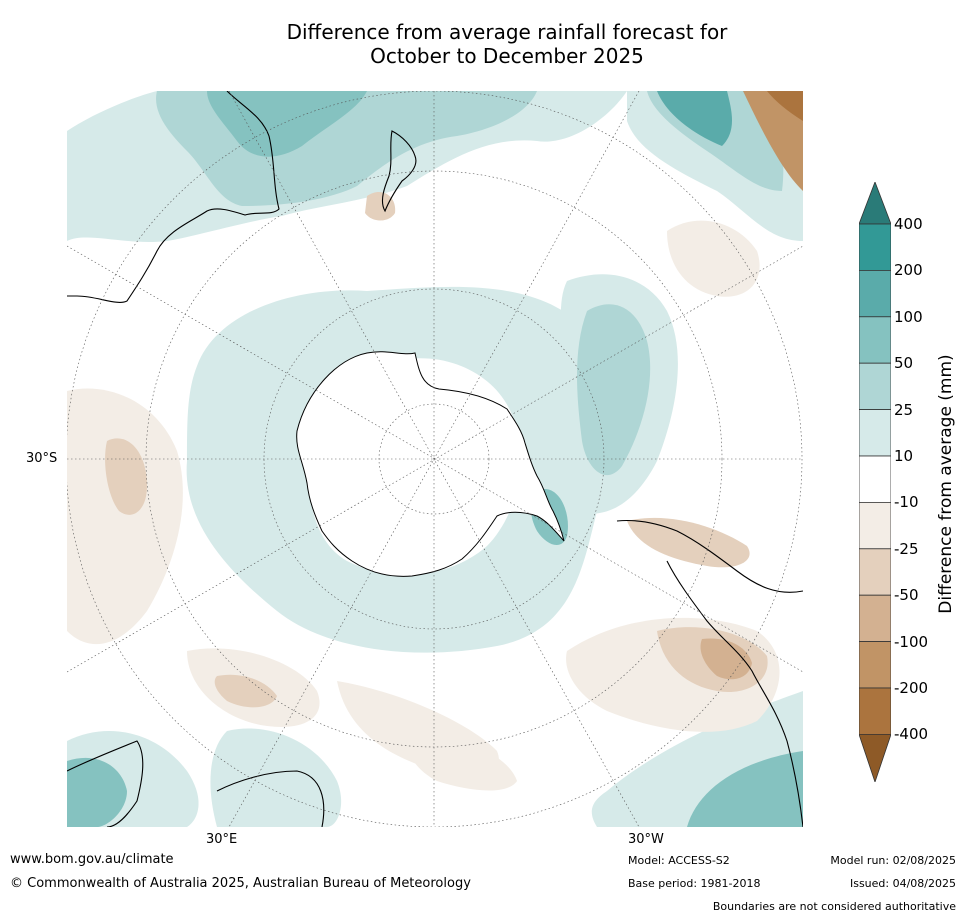  I want to click on colorbar-tick-label: -50, so click(906, 595).